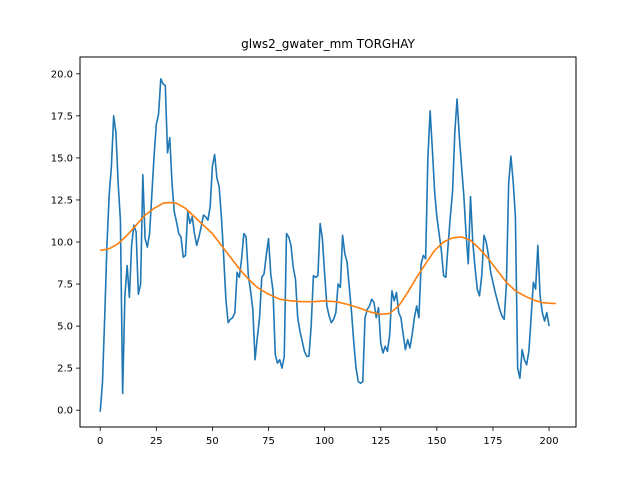 The height and width of the screenshot is (480, 640). What do you see at coordinates (380, 441) in the screenshot?
I see `x-tick-label: 125` at bounding box center [380, 441].